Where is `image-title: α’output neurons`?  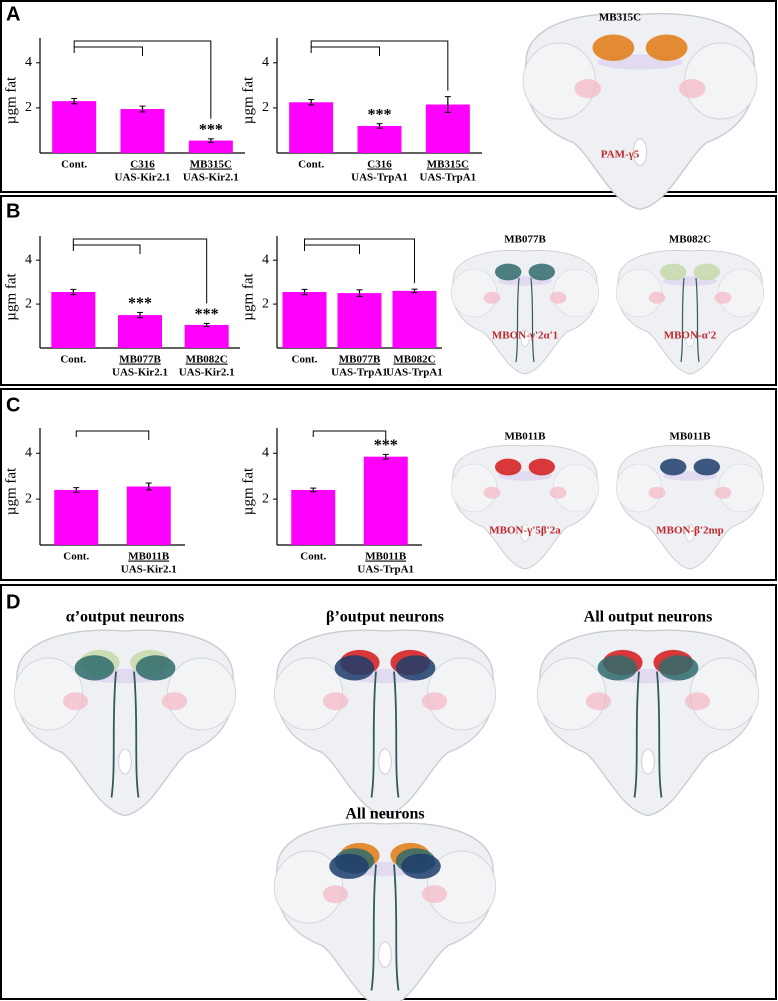
image-title: α’output neurons is located at coordinates (125, 617).